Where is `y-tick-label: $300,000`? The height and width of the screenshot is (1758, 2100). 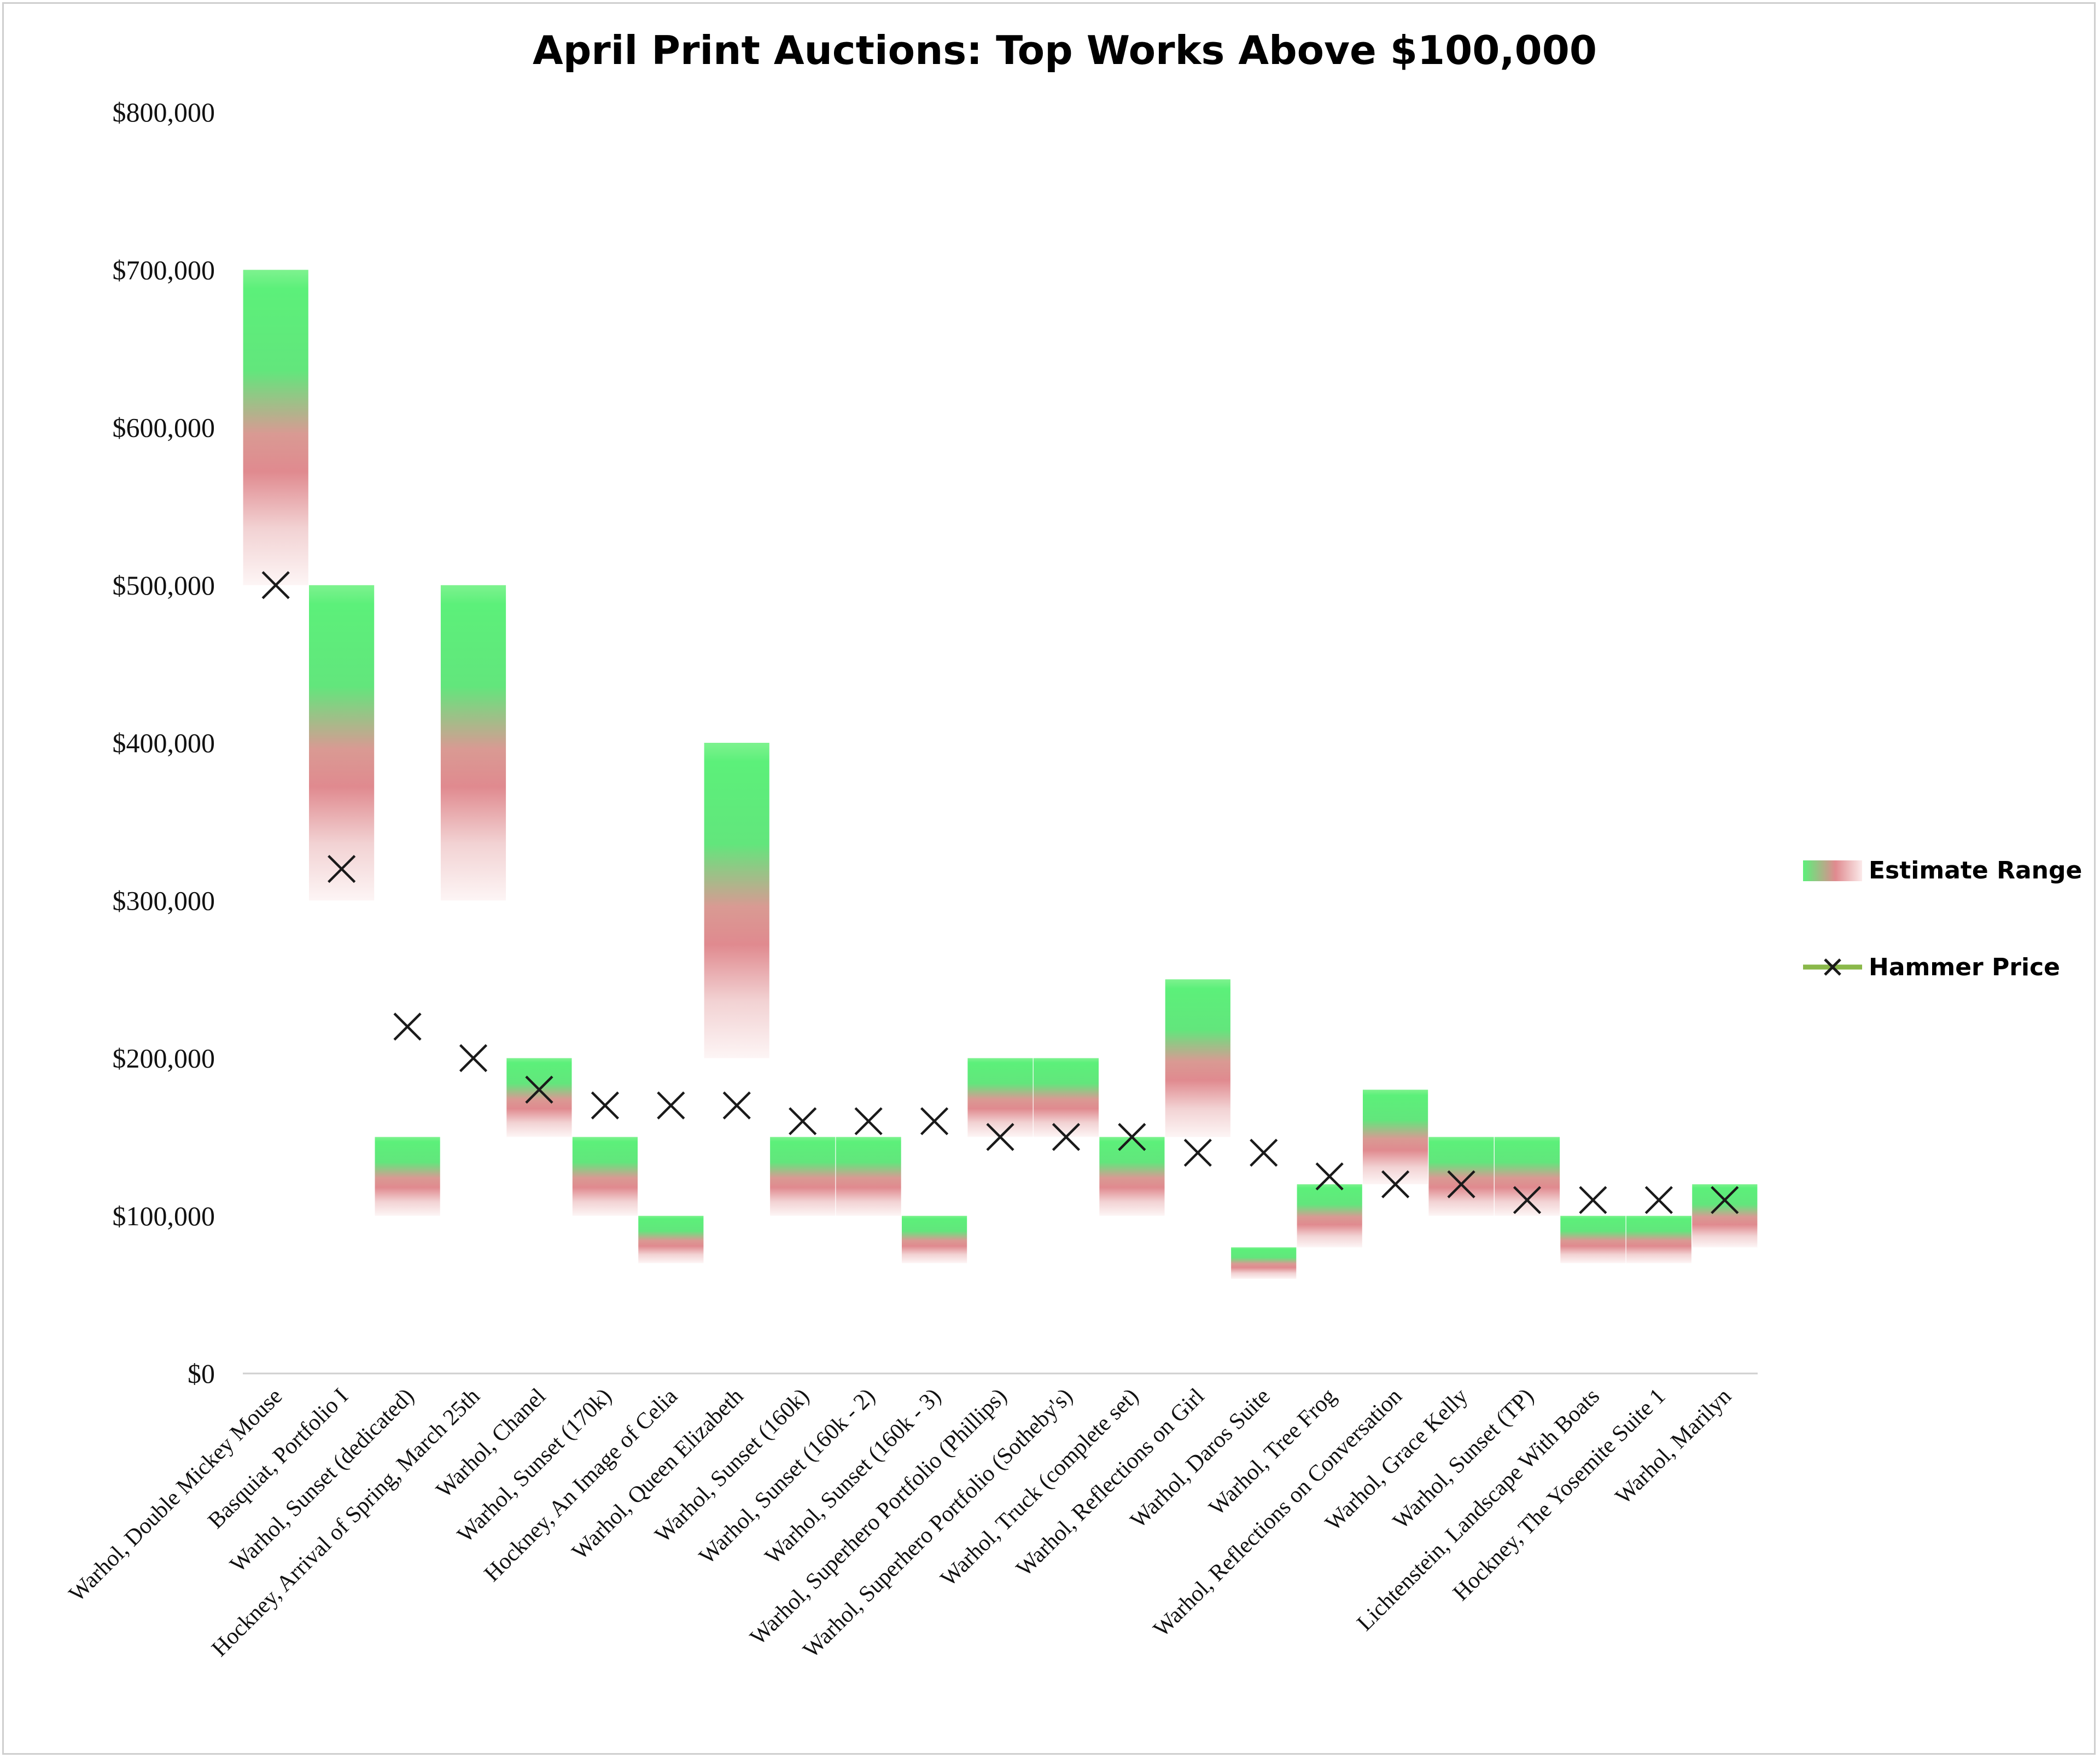
y-tick-label: $300,000 is located at coordinates (164, 900).